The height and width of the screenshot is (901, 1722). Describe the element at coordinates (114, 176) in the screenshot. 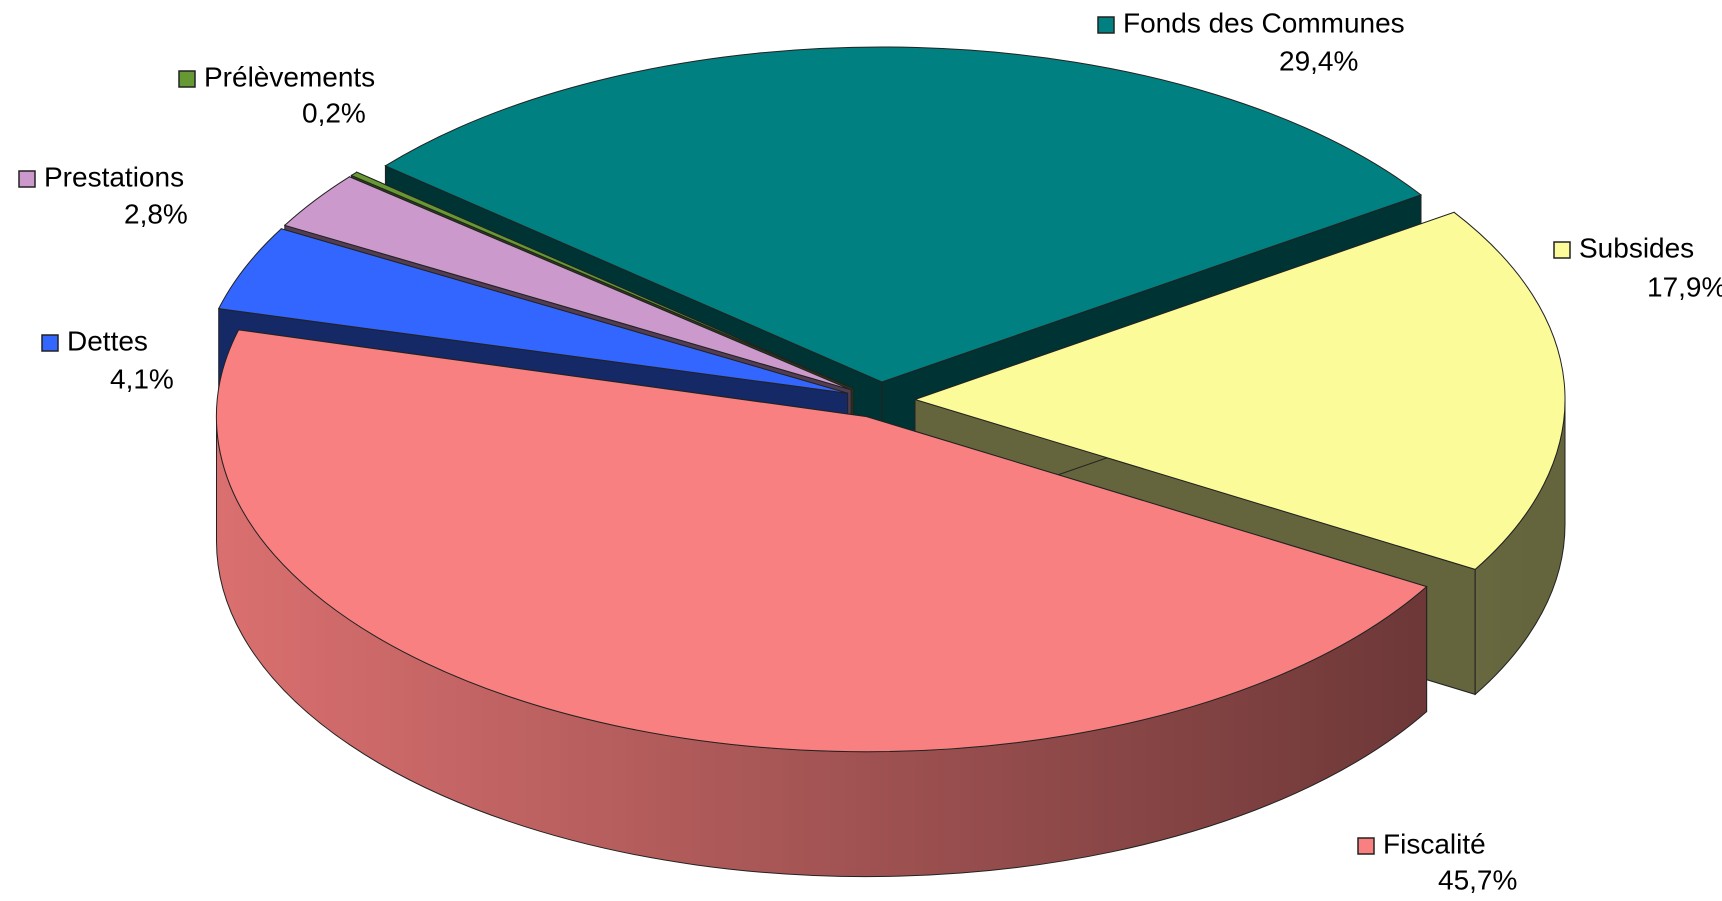

I see `category-label: Prestations` at that location.